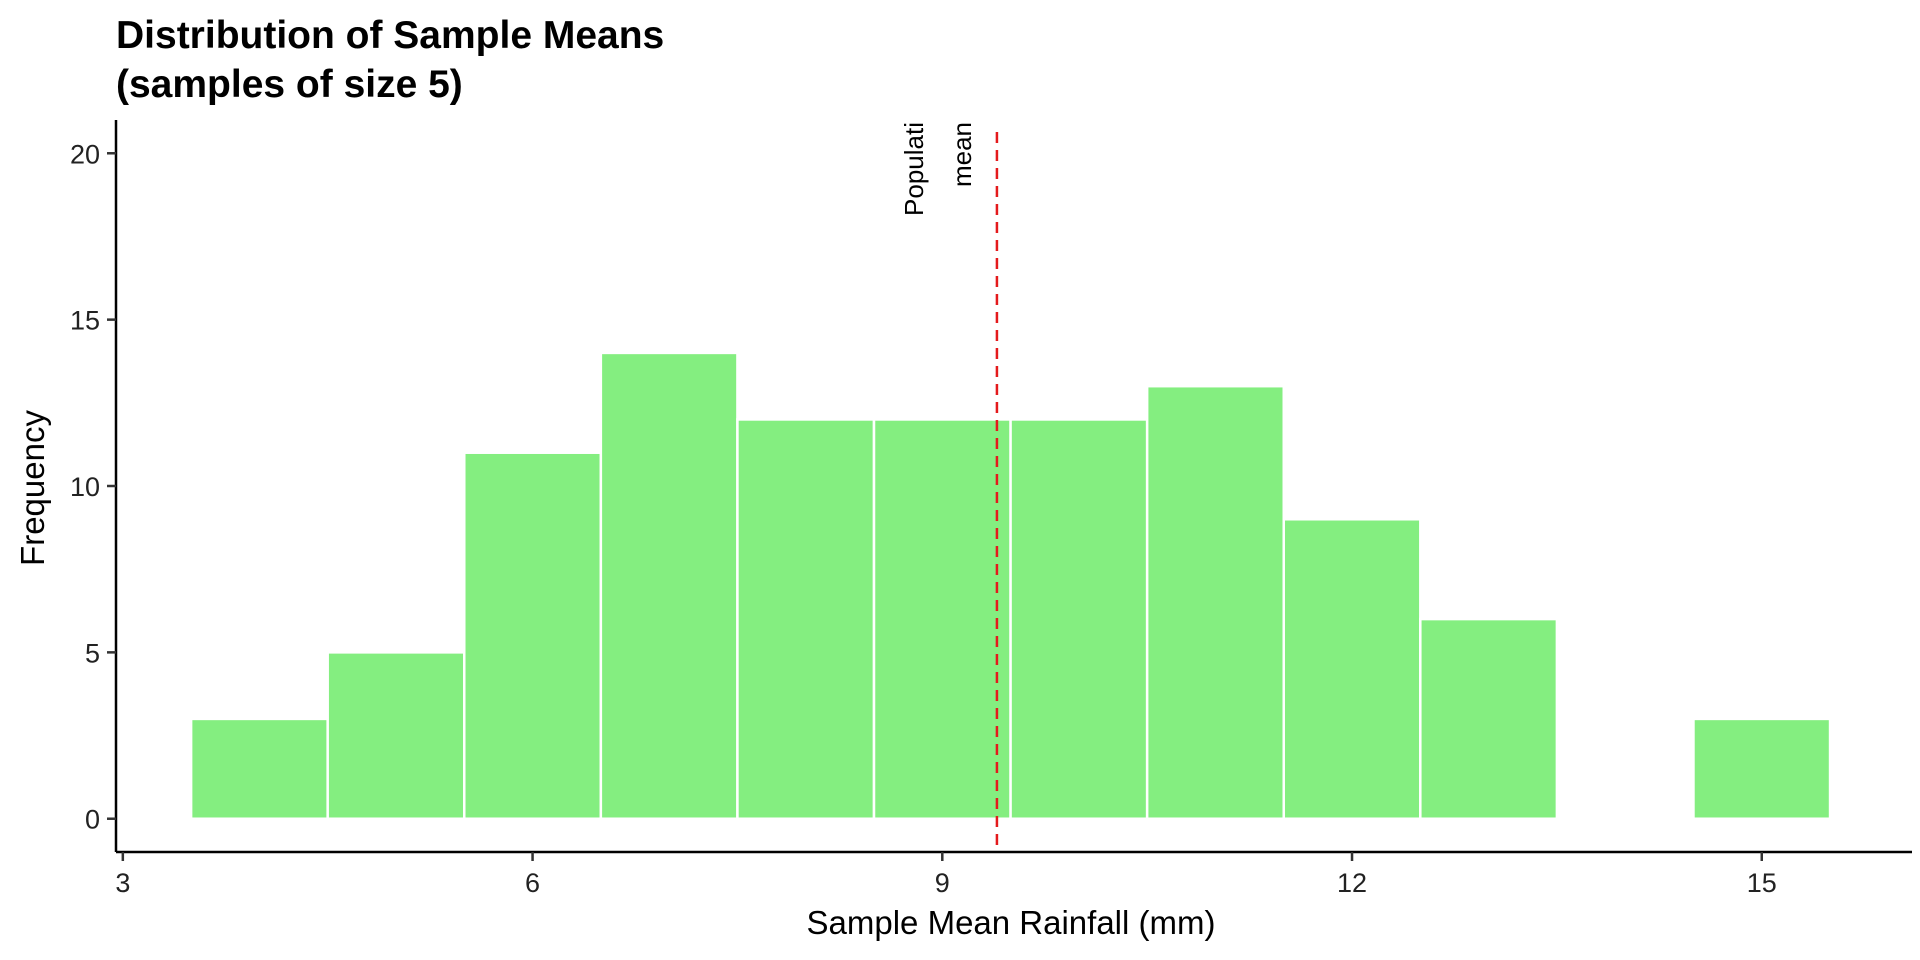 This screenshot has width=1920, height=960. I want to click on x-ticks-layer: 3 6 9 12 15, so click(946, 875).